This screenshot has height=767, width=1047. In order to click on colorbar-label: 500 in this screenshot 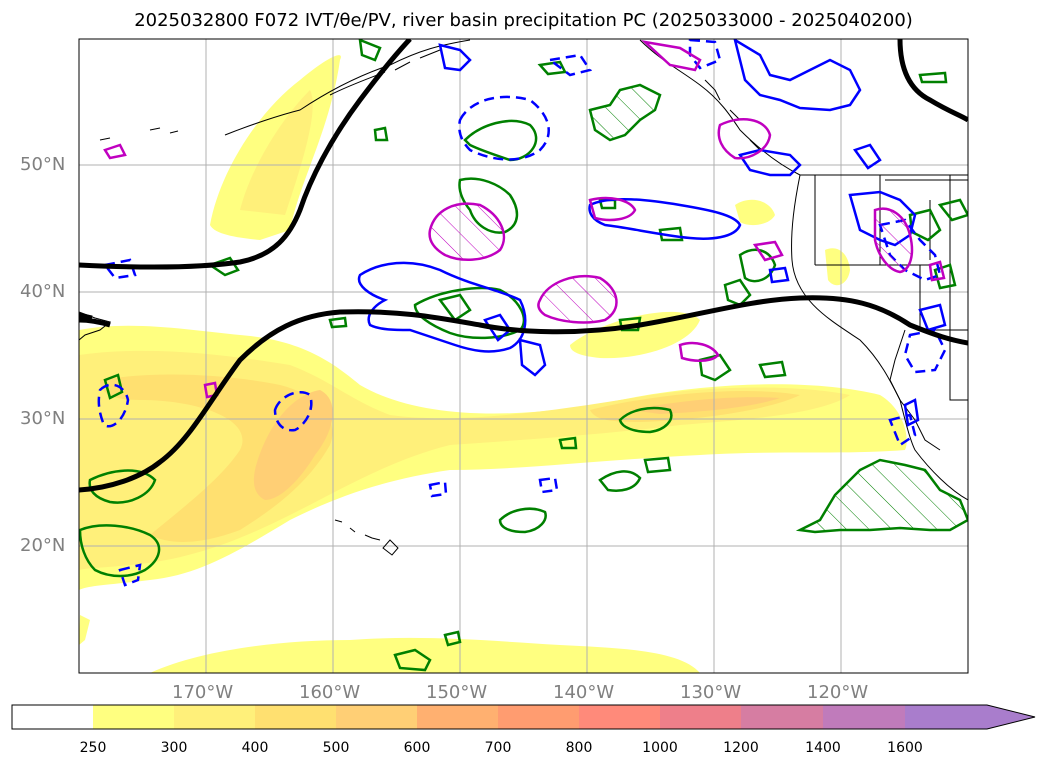, I will do `click(336, 748)`.